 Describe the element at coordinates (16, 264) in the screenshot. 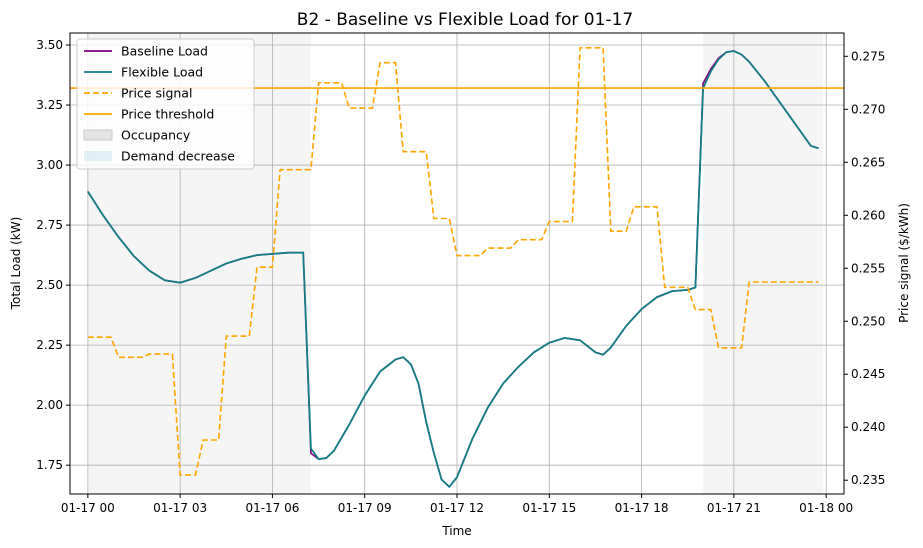

I see `y-axis-left-title: Total Load (kW)` at that location.